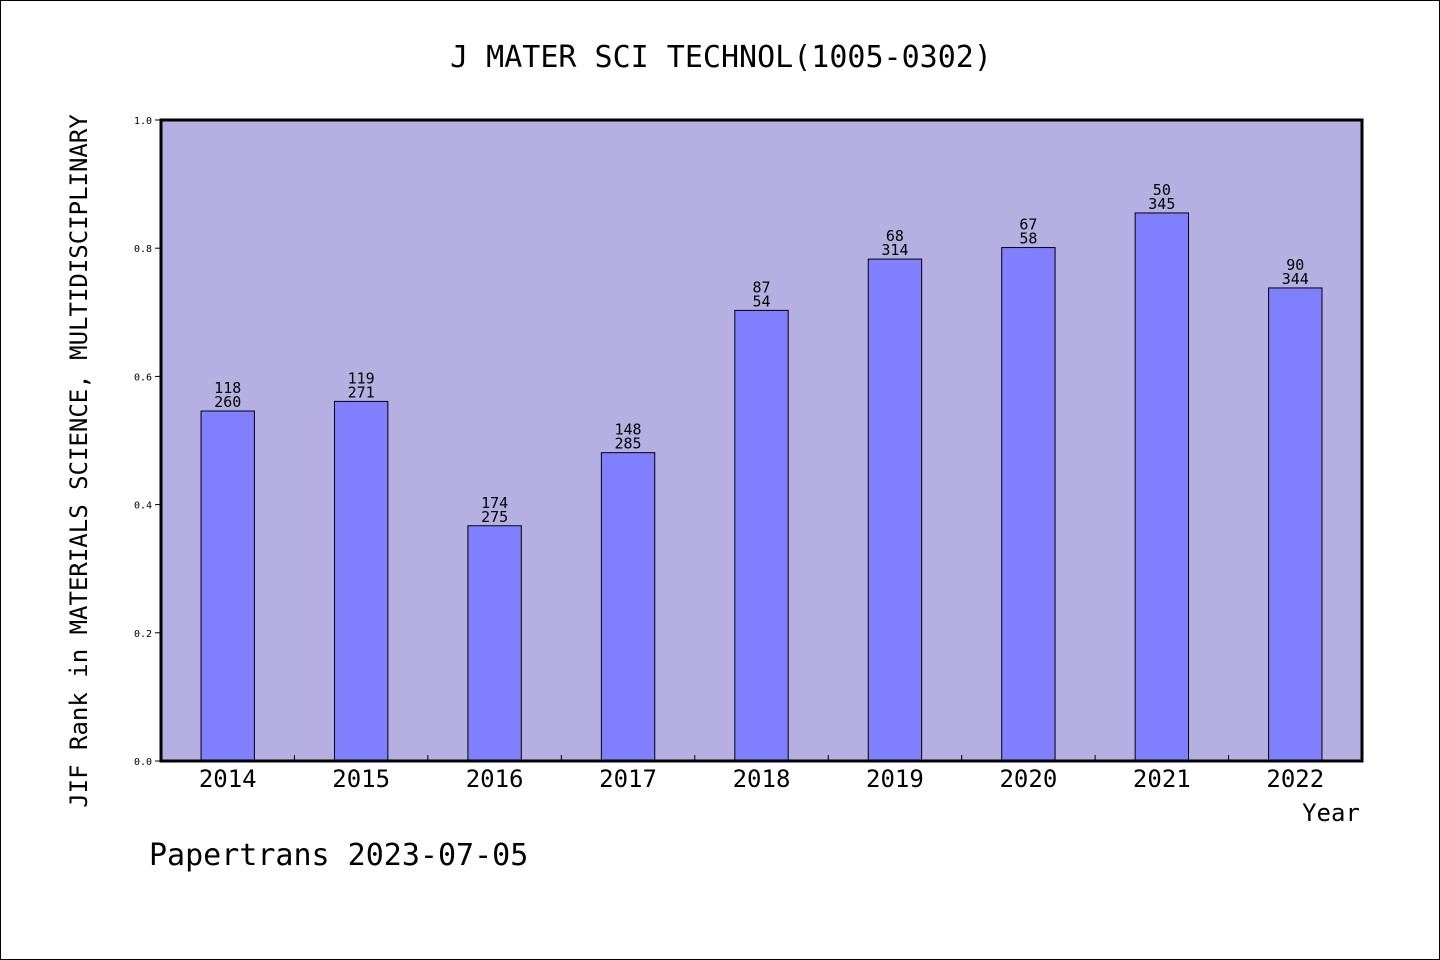  I want to click on bar-total-label: 345, so click(1161, 204).